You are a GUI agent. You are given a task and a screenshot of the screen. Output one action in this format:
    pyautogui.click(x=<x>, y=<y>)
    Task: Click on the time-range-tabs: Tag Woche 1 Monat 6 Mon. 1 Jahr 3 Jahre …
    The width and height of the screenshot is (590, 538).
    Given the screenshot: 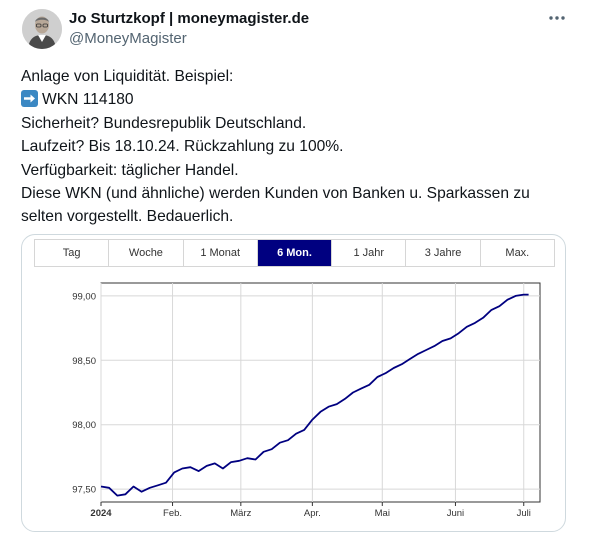 What is the action you would take?
    pyautogui.click(x=294, y=253)
    